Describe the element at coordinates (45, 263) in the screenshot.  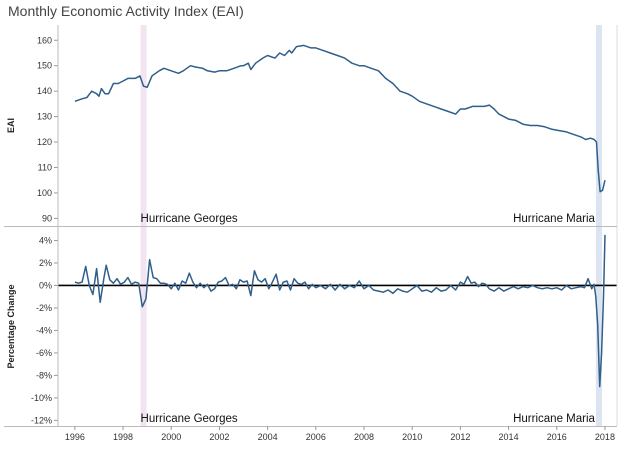
I see `pct-ytick-label: 2%` at that location.